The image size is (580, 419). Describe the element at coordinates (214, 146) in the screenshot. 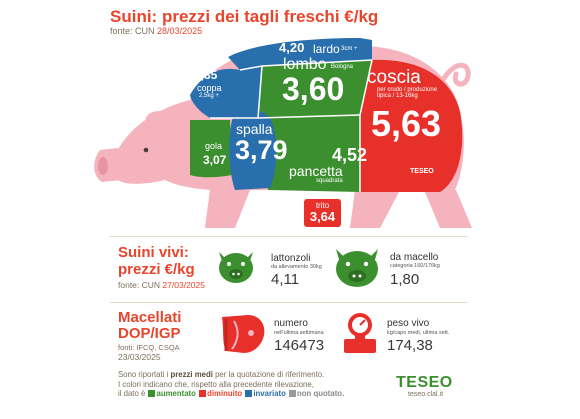

I see `cut-gola-name: gola` at that location.